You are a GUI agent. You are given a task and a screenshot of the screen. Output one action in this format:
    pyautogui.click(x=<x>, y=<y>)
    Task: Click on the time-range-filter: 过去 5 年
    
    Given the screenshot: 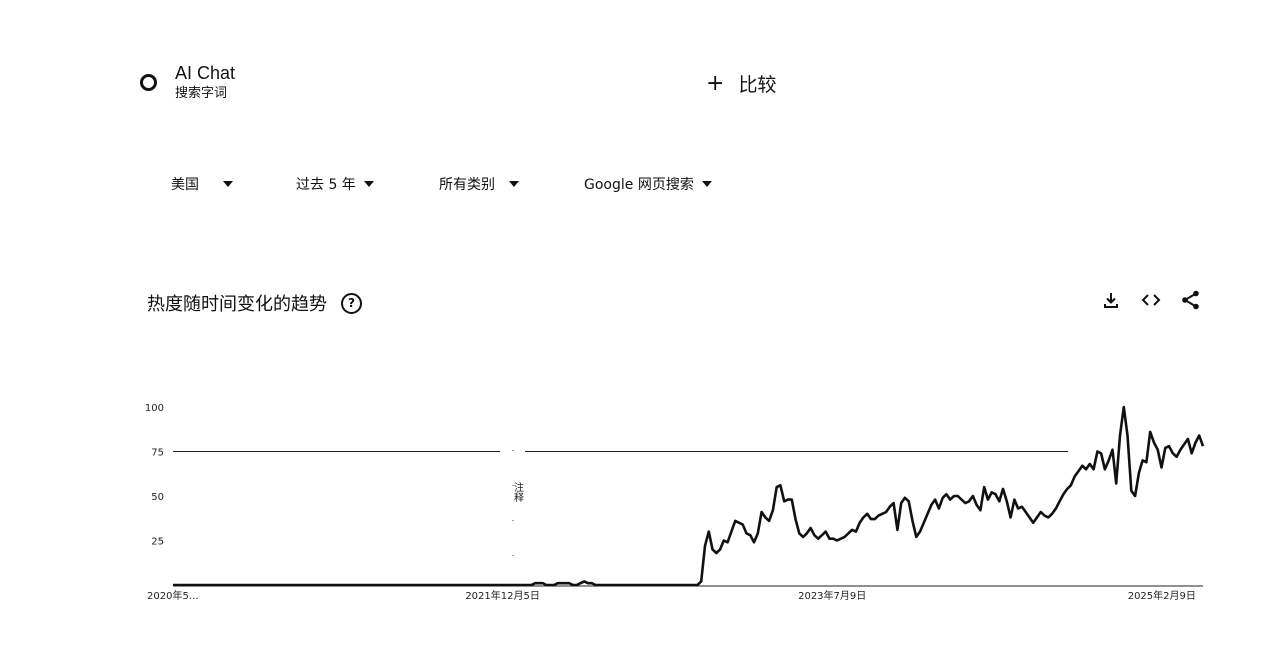 What is the action you would take?
    pyautogui.click(x=335, y=184)
    